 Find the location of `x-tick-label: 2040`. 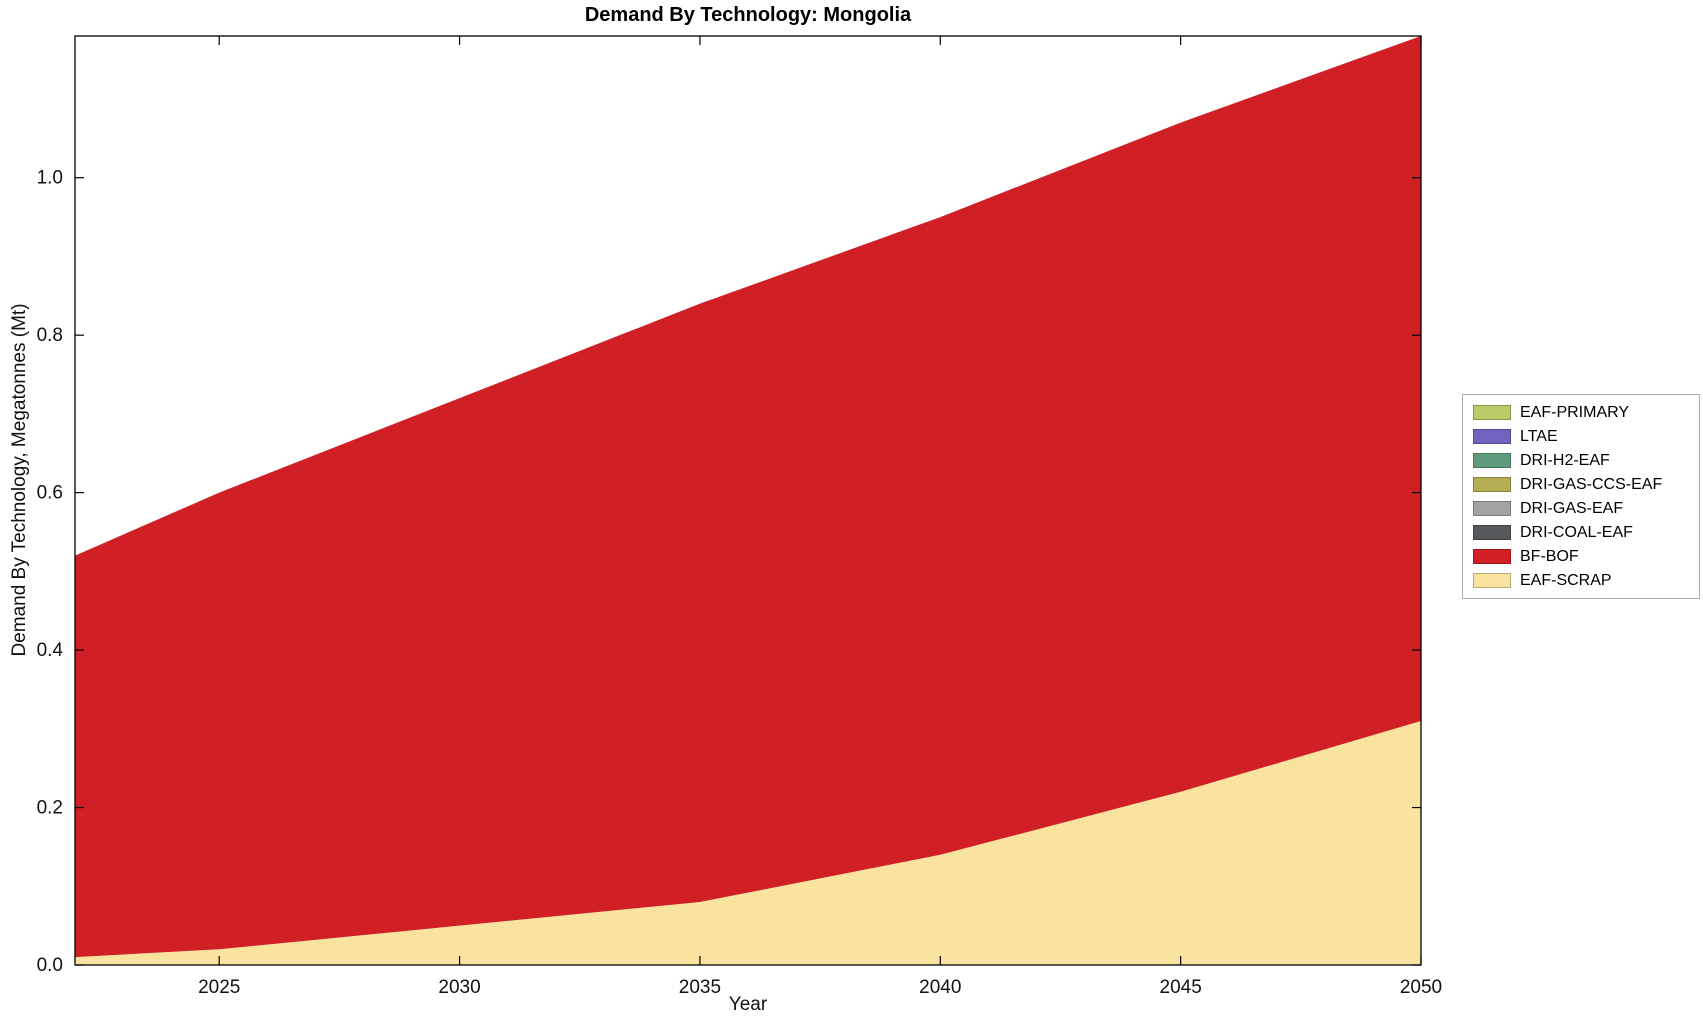

x-tick-label: 2040 is located at coordinates (940, 987).